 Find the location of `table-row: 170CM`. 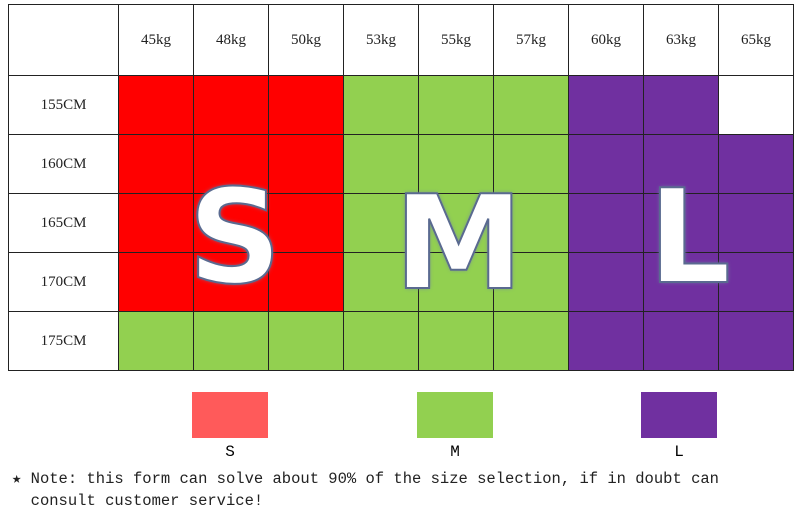

table-row: 170CM is located at coordinates (401, 282).